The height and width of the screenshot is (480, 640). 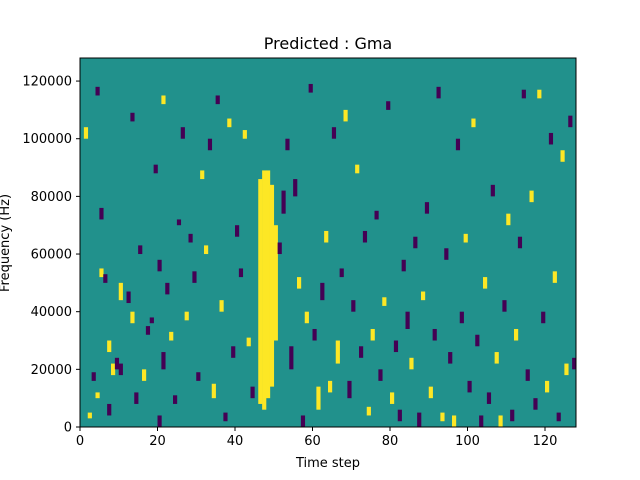 I want to click on x-tick-label: 100, so click(x=467, y=441).